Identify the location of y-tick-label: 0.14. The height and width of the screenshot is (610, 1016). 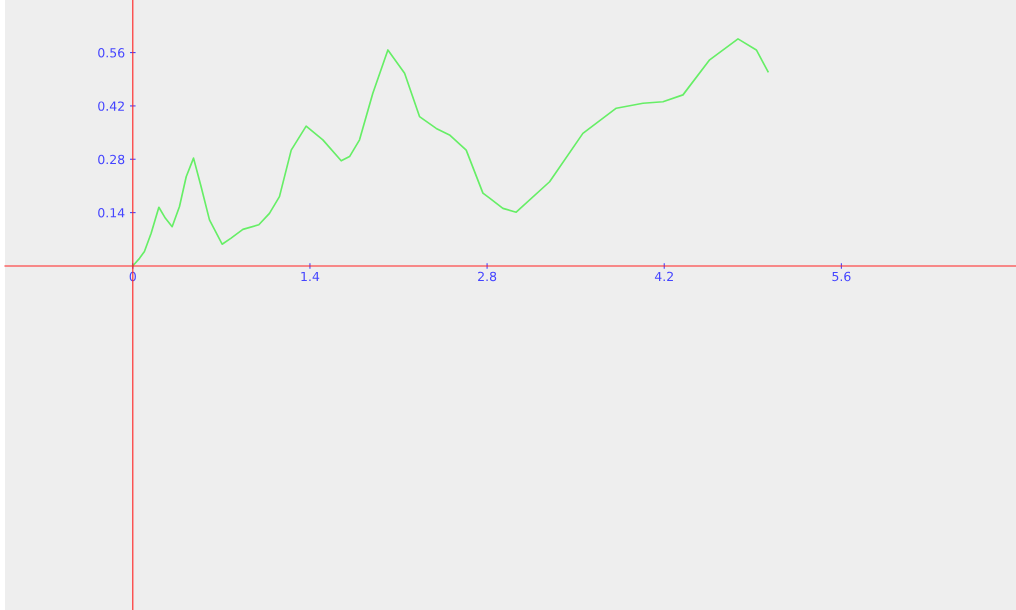
(111, 213).